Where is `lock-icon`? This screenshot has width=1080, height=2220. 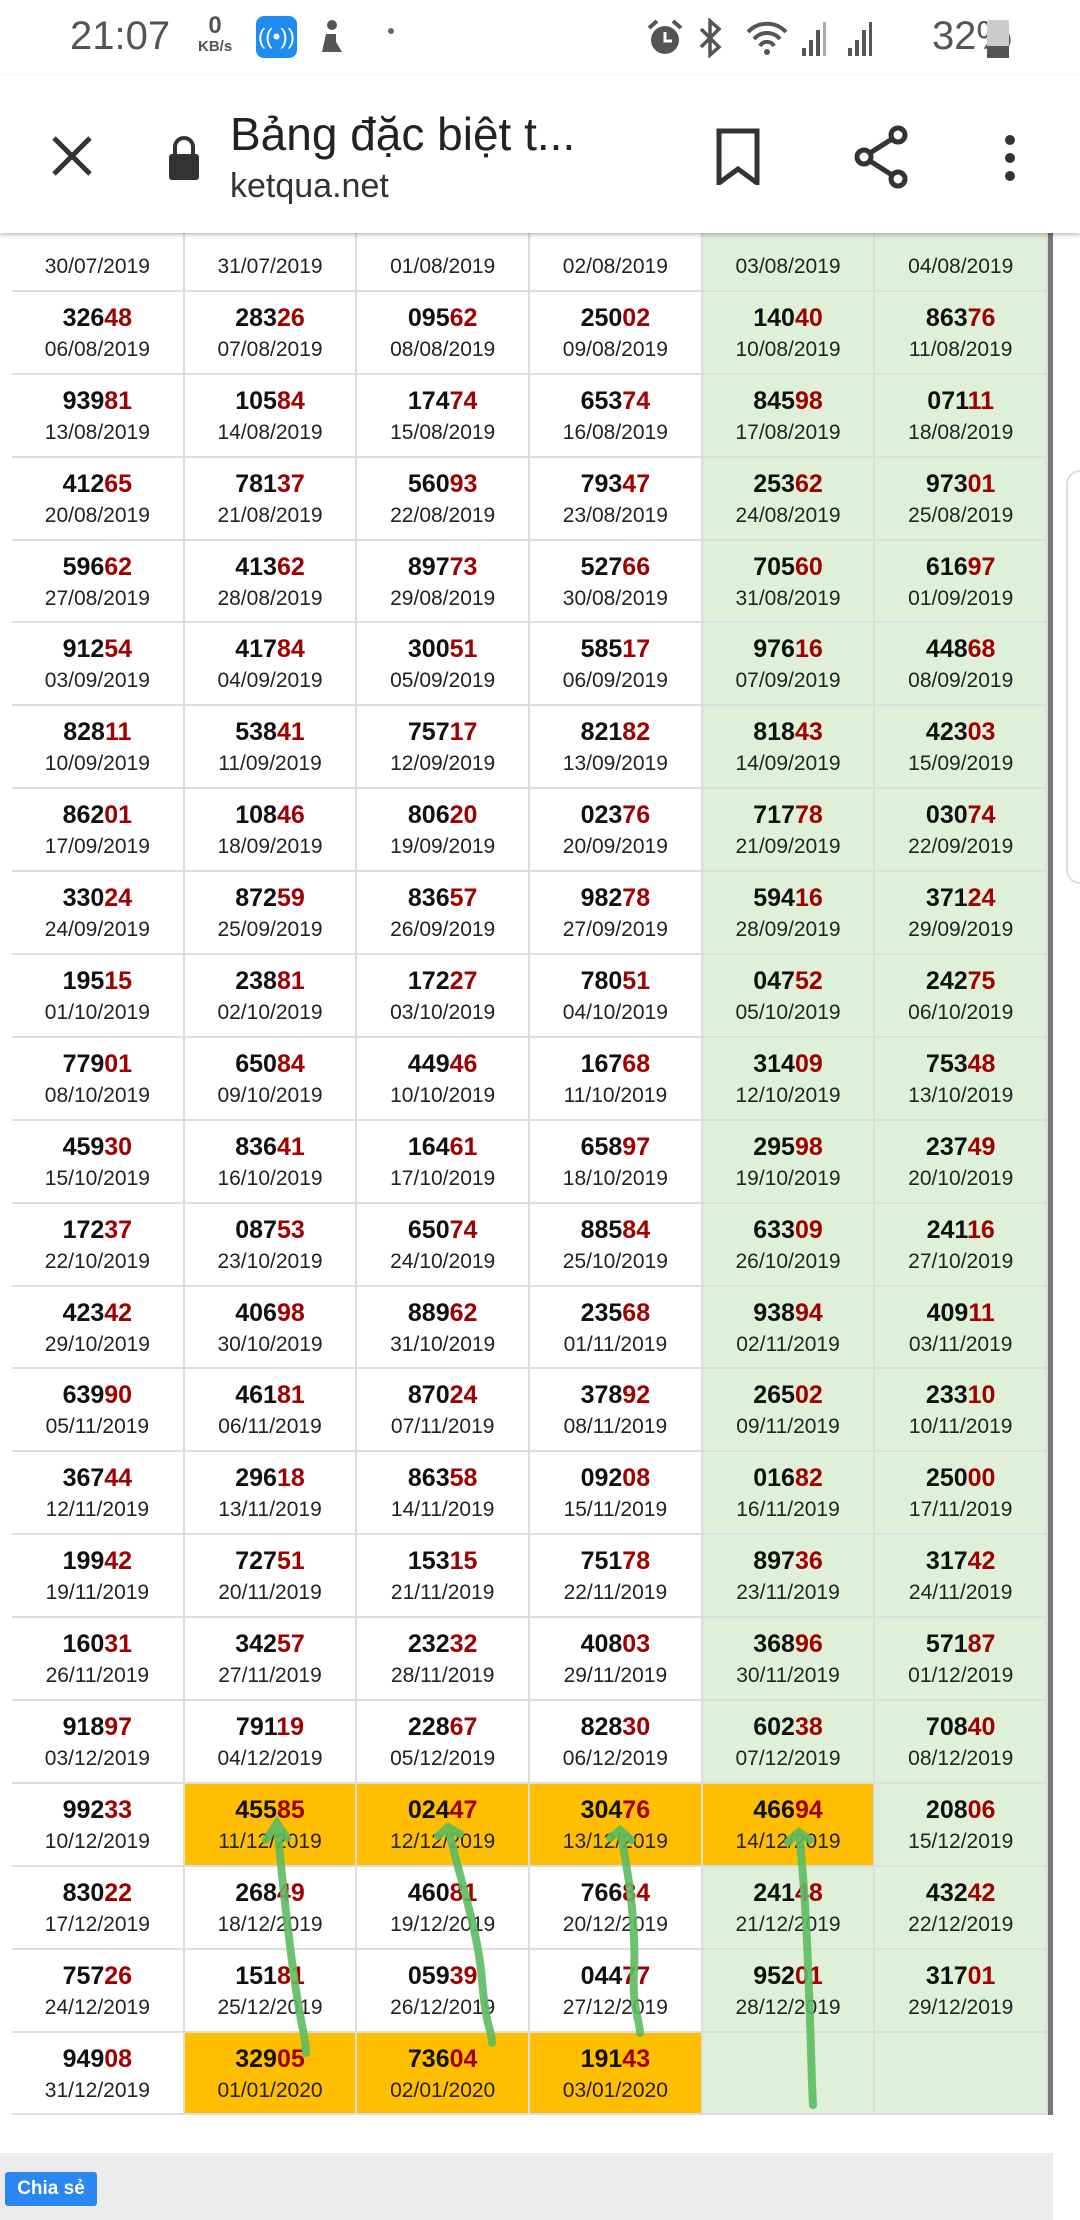 lock-icon is located at coordinates (184, 158).